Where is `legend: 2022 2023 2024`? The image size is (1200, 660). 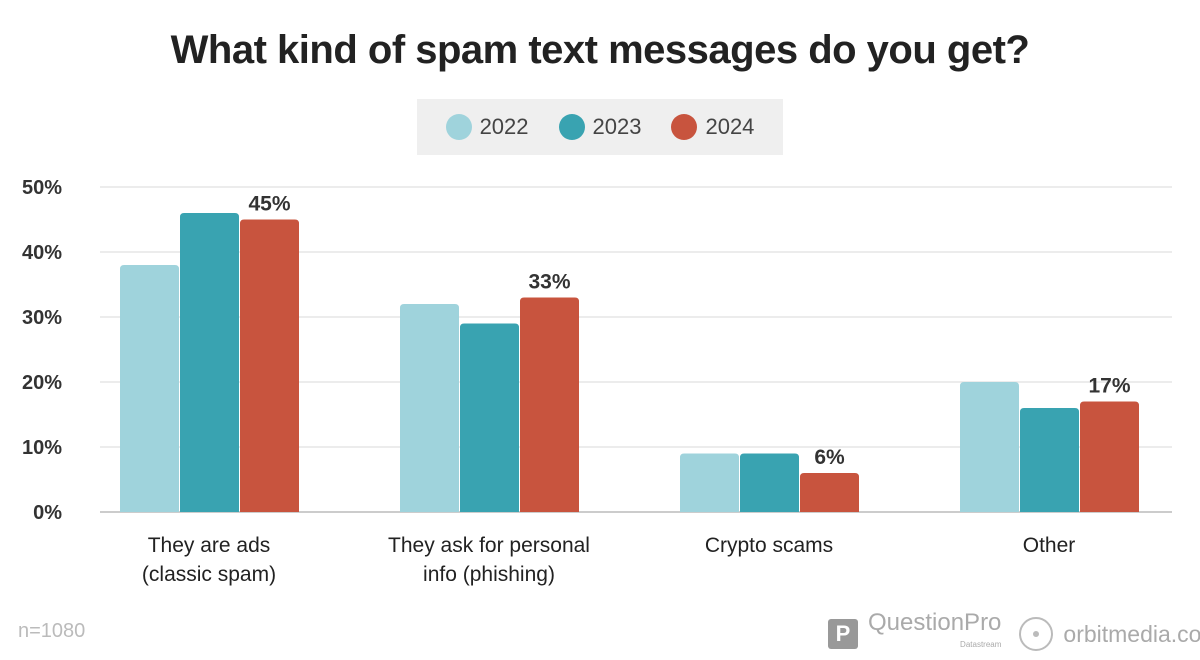
legend: 2022 2023 2024 is located at coordinates (600, 127).